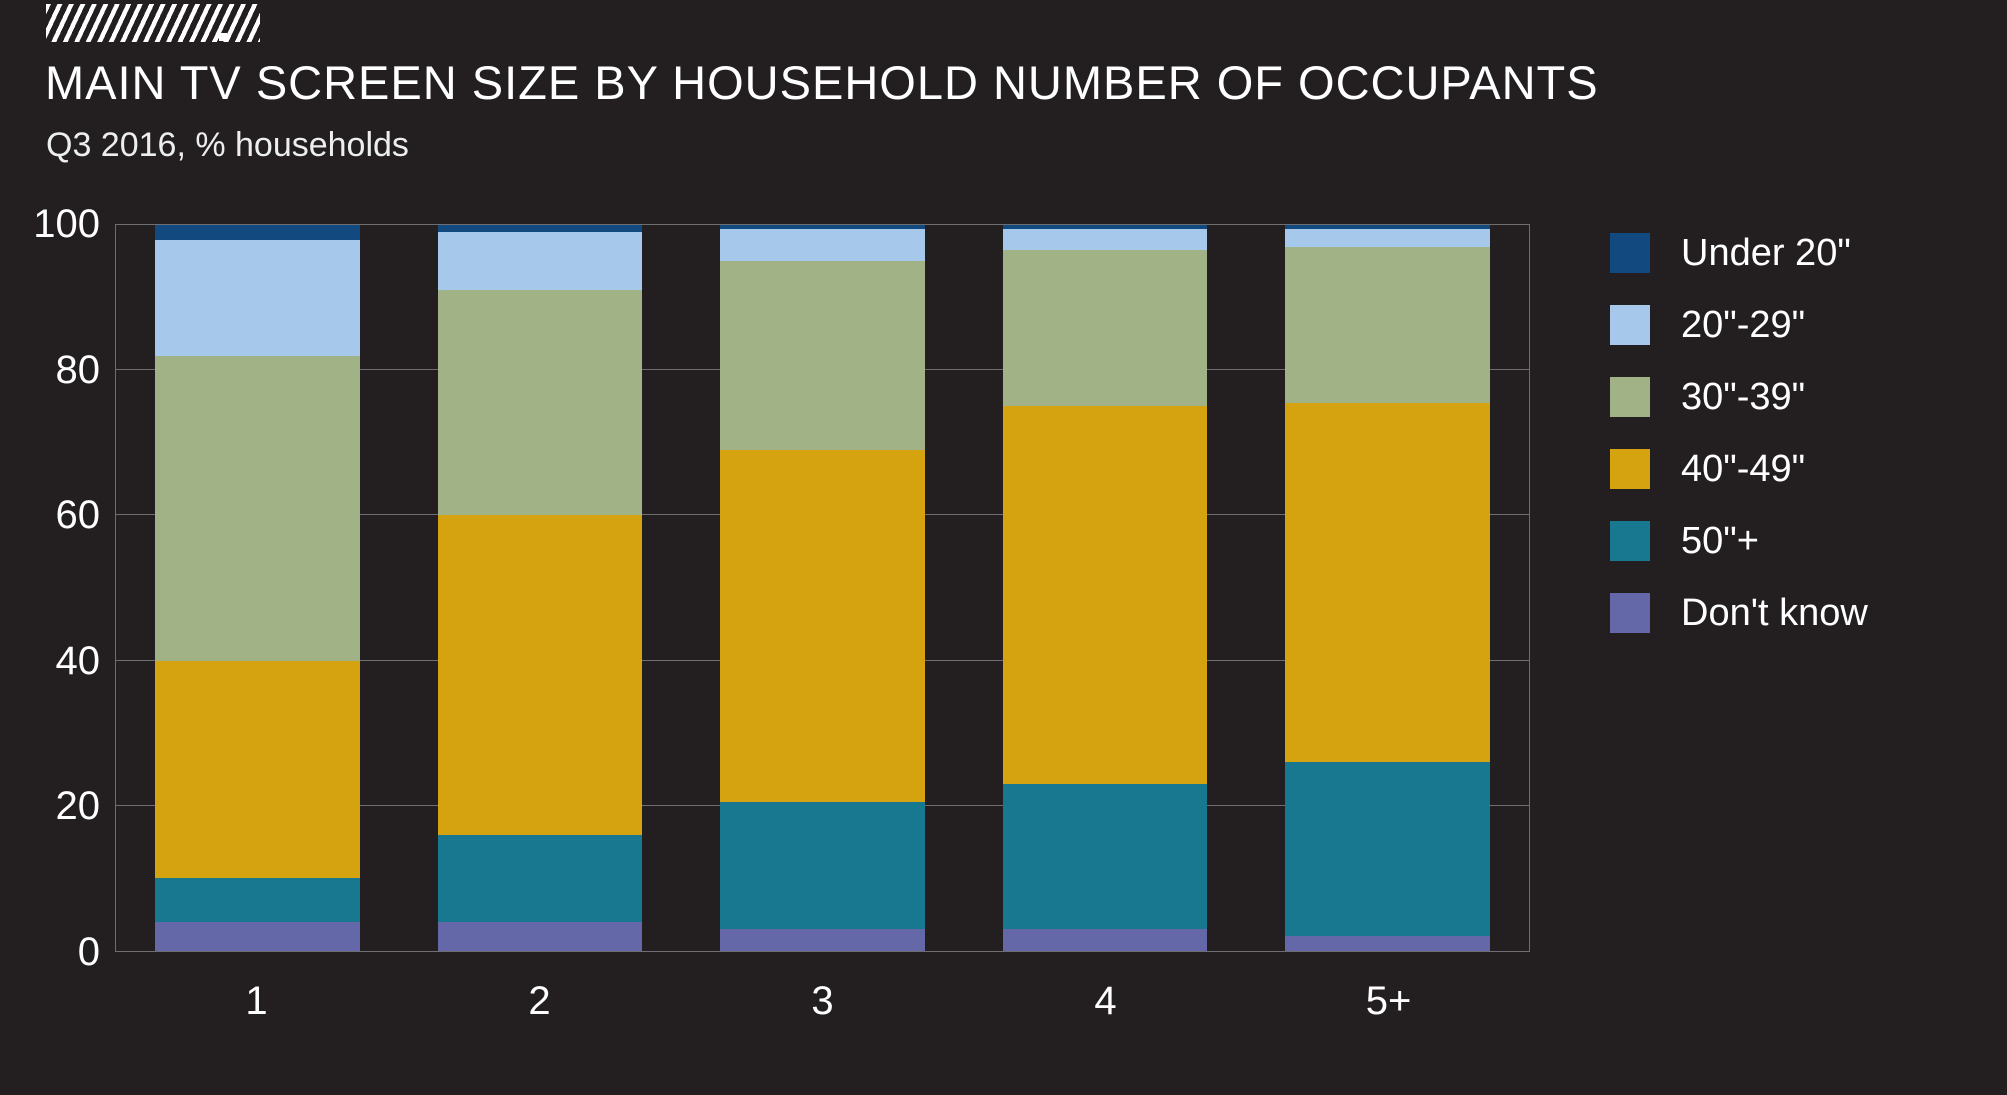 This screenshot has height=1095, width=2007. Describe the element at coordinates (227, 145) in the screenshot. I see `chart-subtitle: Q3 2016, % households` at that location.